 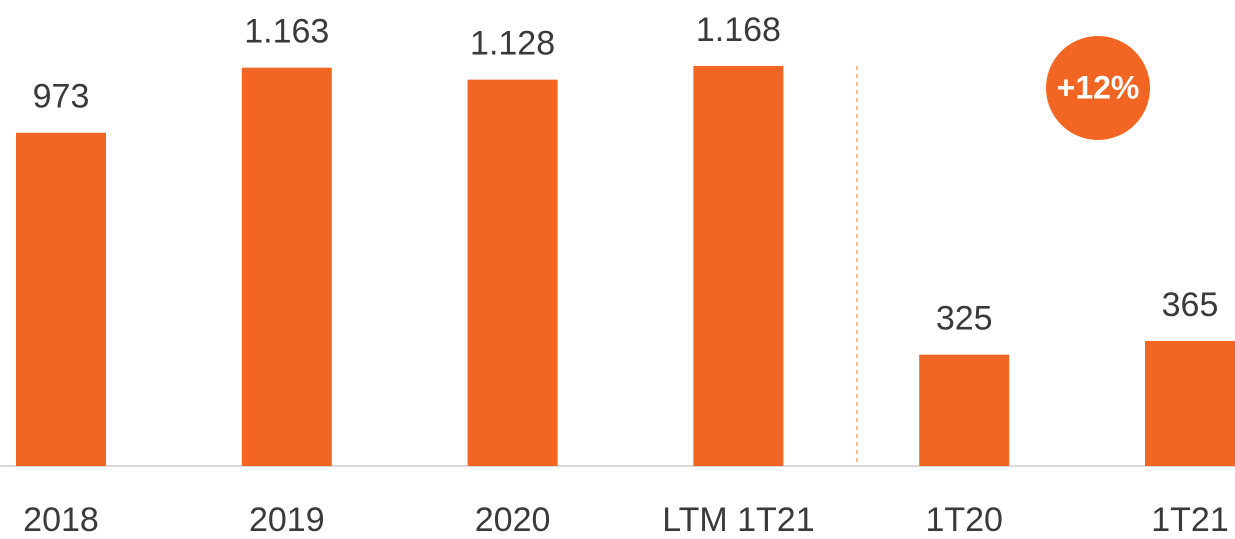 What do you see at coordinates (513, 520) in the screenshot?
I see `x-tick-label: 2020` at bounding box center [513, 520].